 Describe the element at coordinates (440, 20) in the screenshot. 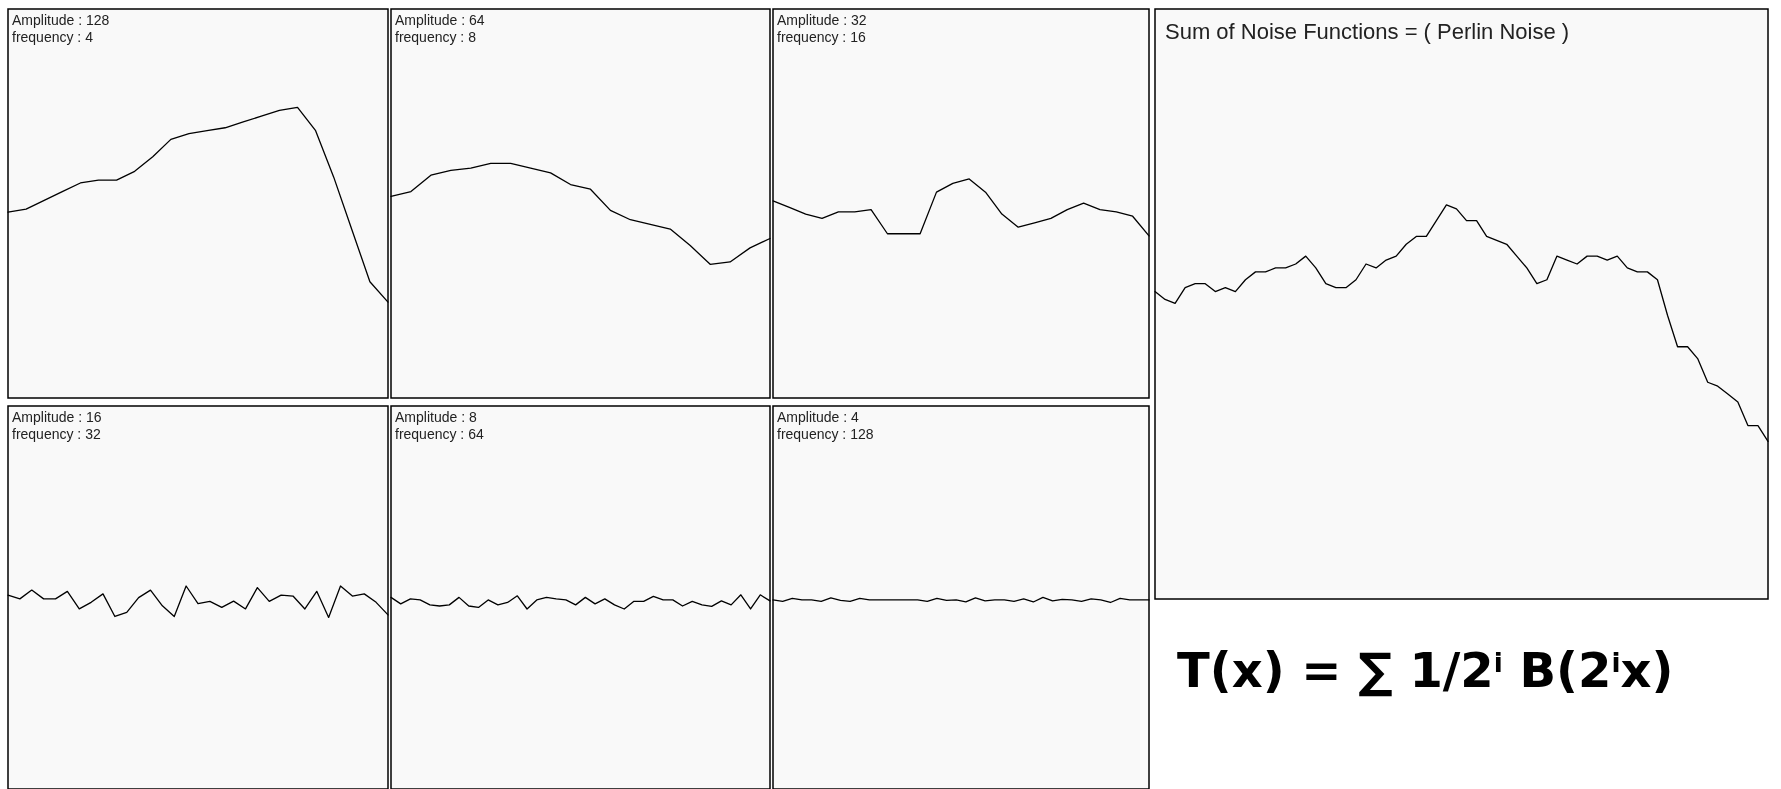

I see `chart-title: Amplitude : 64` at that location.